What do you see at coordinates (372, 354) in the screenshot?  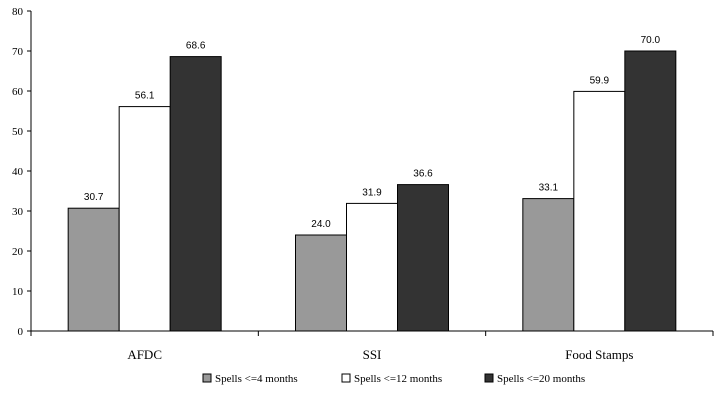 I see `x-category-label: SSI` at bounding box center [372, 354].